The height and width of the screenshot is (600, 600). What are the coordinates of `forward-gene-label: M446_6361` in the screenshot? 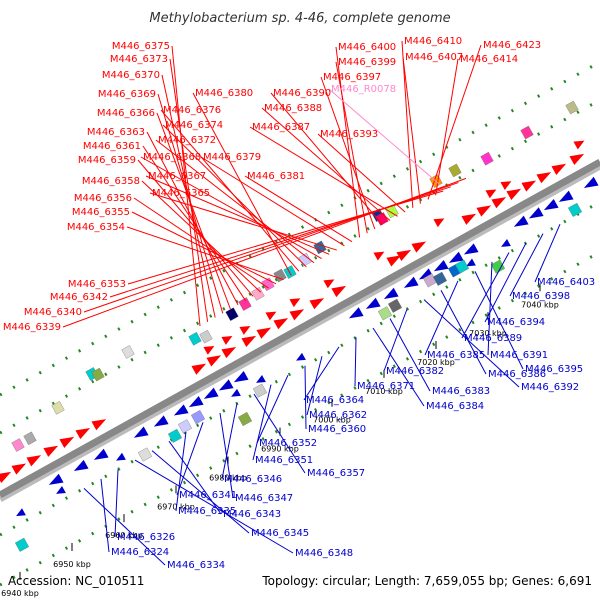 It's located at (112, 146).